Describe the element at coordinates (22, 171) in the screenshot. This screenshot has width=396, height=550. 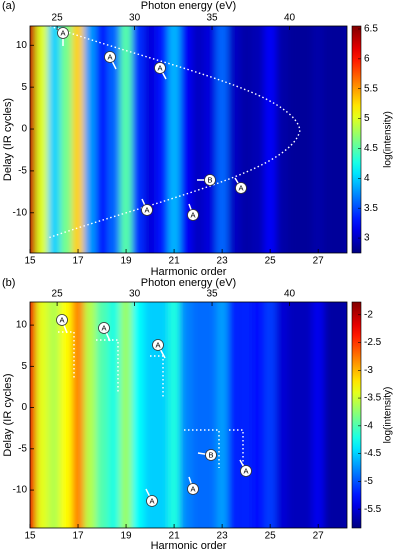
I see `y-tick-label: -5` at that location.